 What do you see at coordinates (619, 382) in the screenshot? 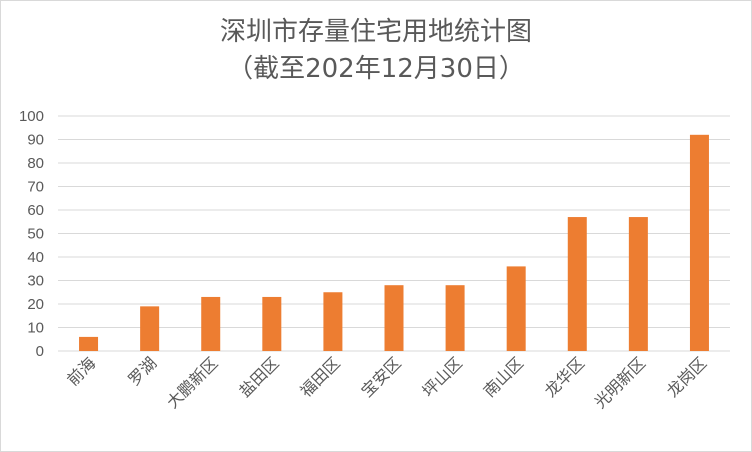
I see `x-tick-label: 光明新区` at bounding box center [619, 382].